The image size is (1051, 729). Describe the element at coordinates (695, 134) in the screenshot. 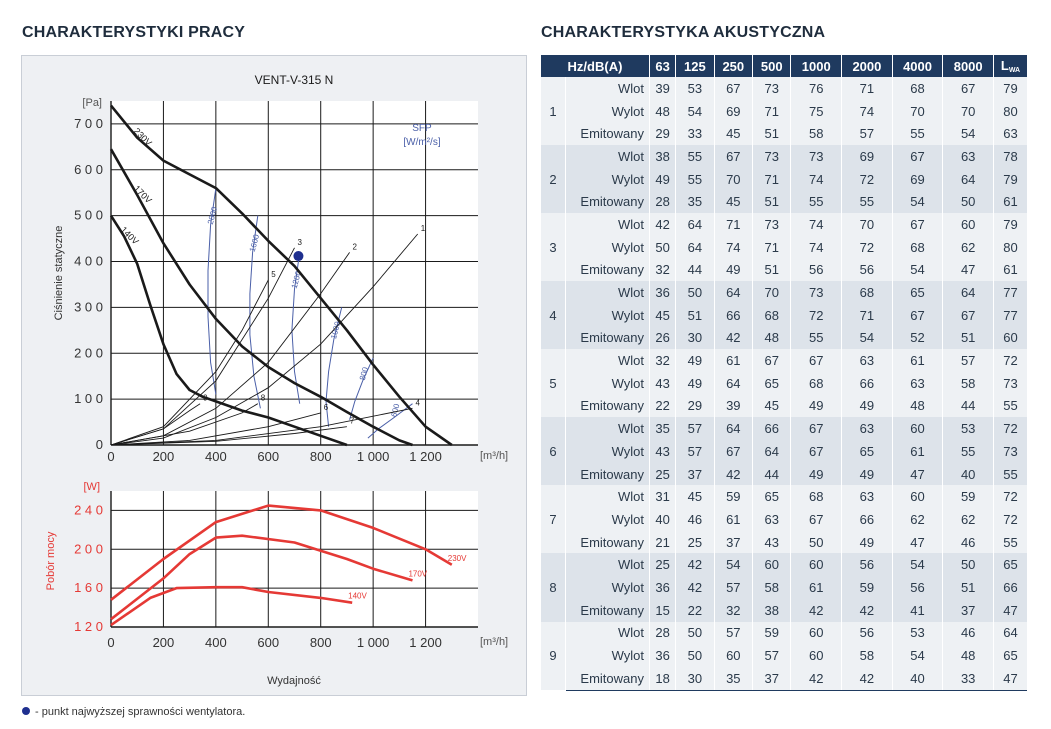

I see `value-cell: 33` at that location.